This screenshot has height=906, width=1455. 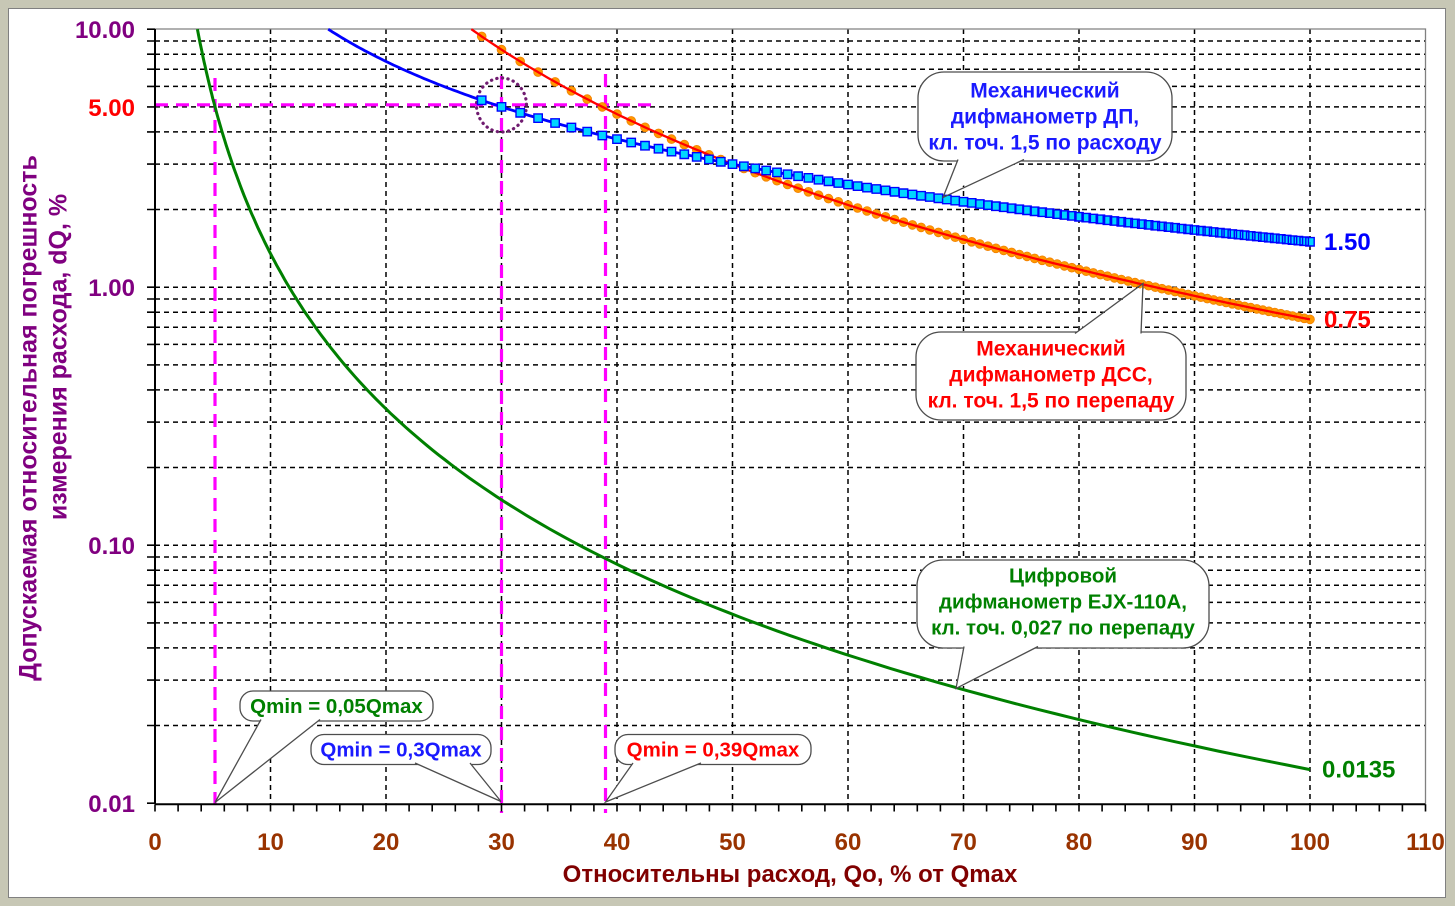 I want to click on svg-text: 40, so click(x=617, y=842).